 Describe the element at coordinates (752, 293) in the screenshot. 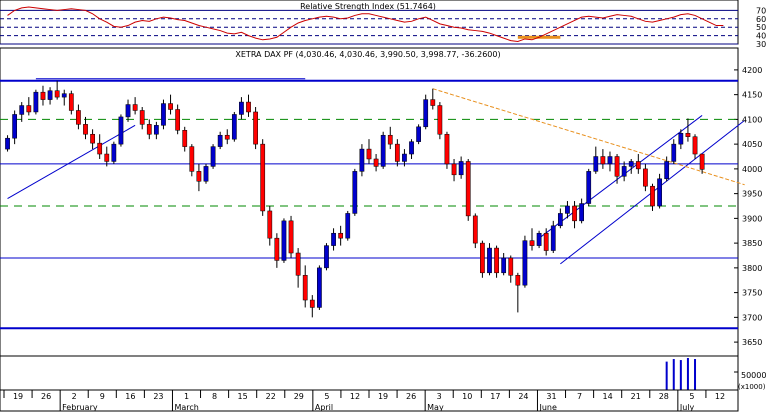

I see `price-tick-label: 3750` at that location.